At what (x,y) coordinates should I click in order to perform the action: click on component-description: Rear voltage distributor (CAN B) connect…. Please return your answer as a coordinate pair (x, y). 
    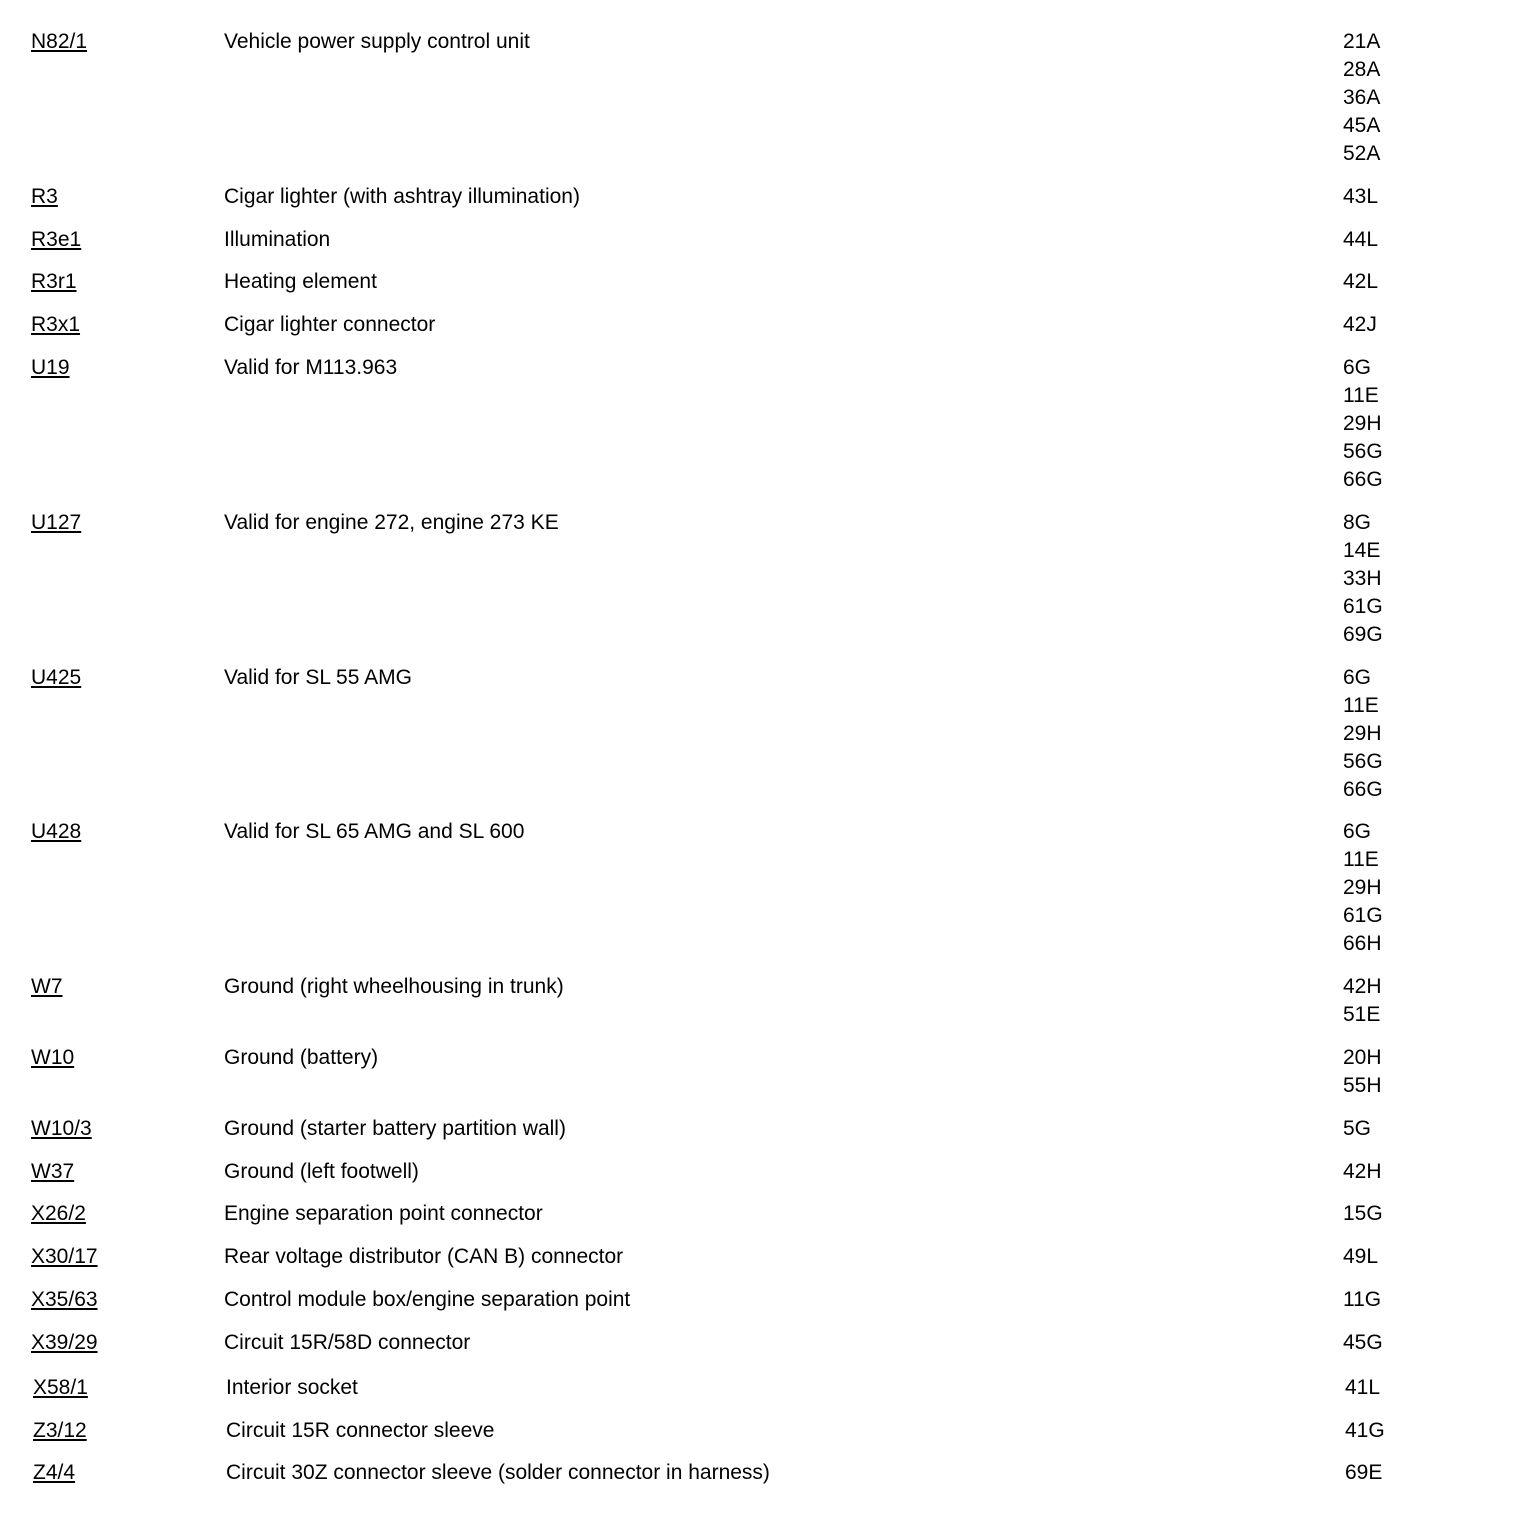
    Looking at the image, I should click on (424, 1257).